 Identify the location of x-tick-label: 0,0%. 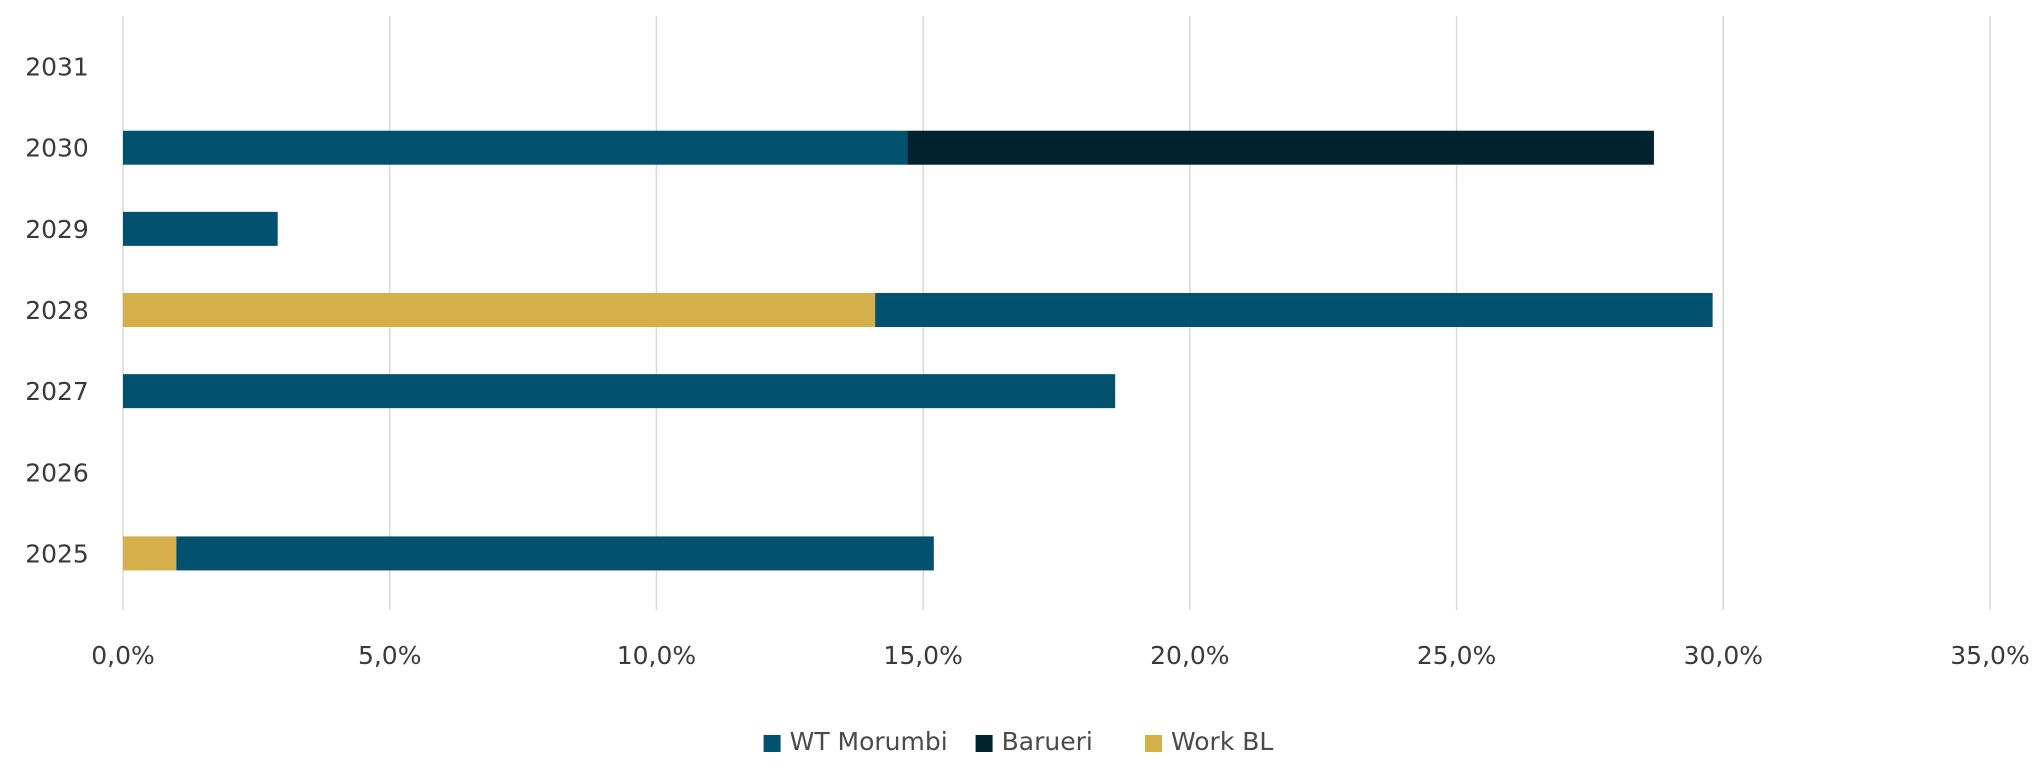
(123, 655).